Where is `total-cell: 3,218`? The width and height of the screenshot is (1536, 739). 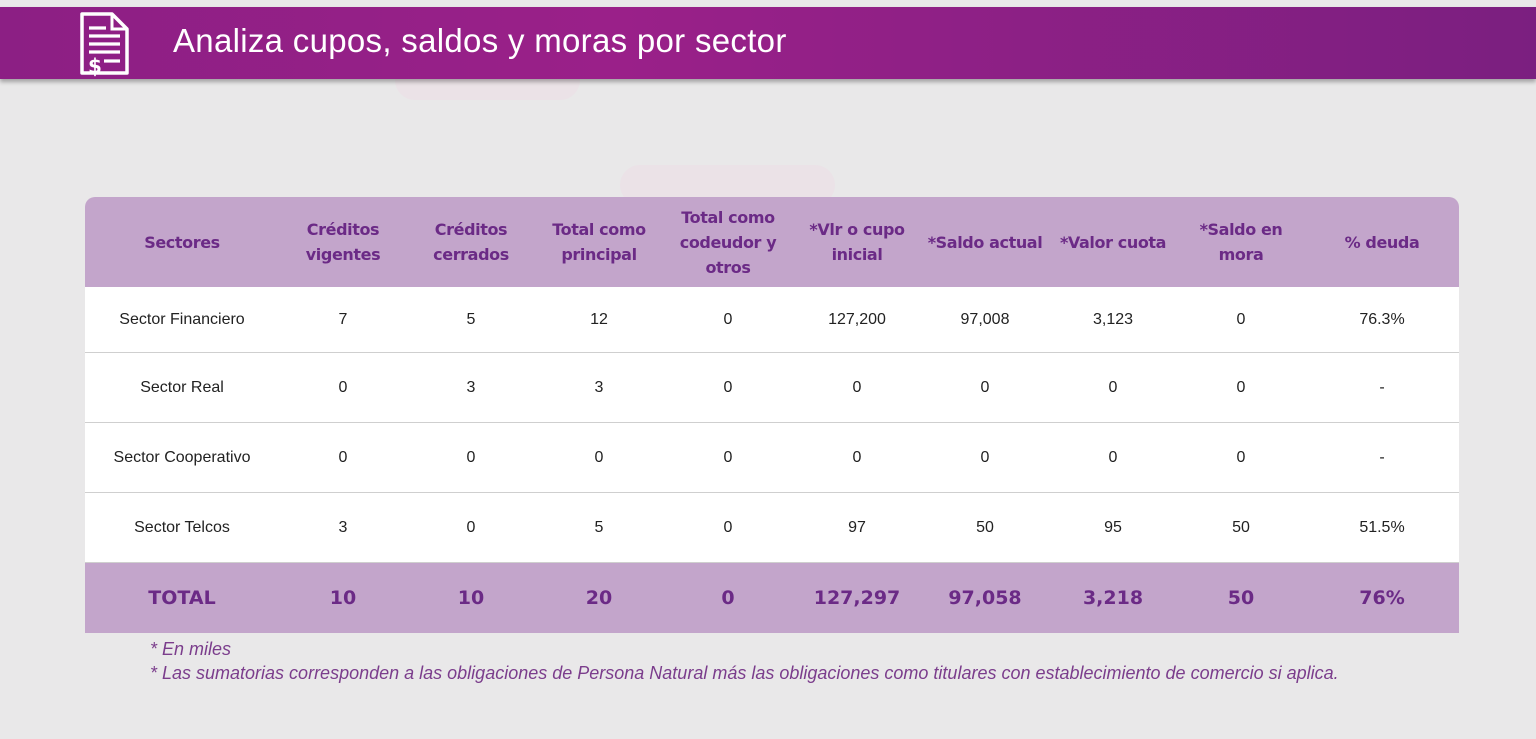
total-cell: 3,218 is located at coordinates (1113, 597).